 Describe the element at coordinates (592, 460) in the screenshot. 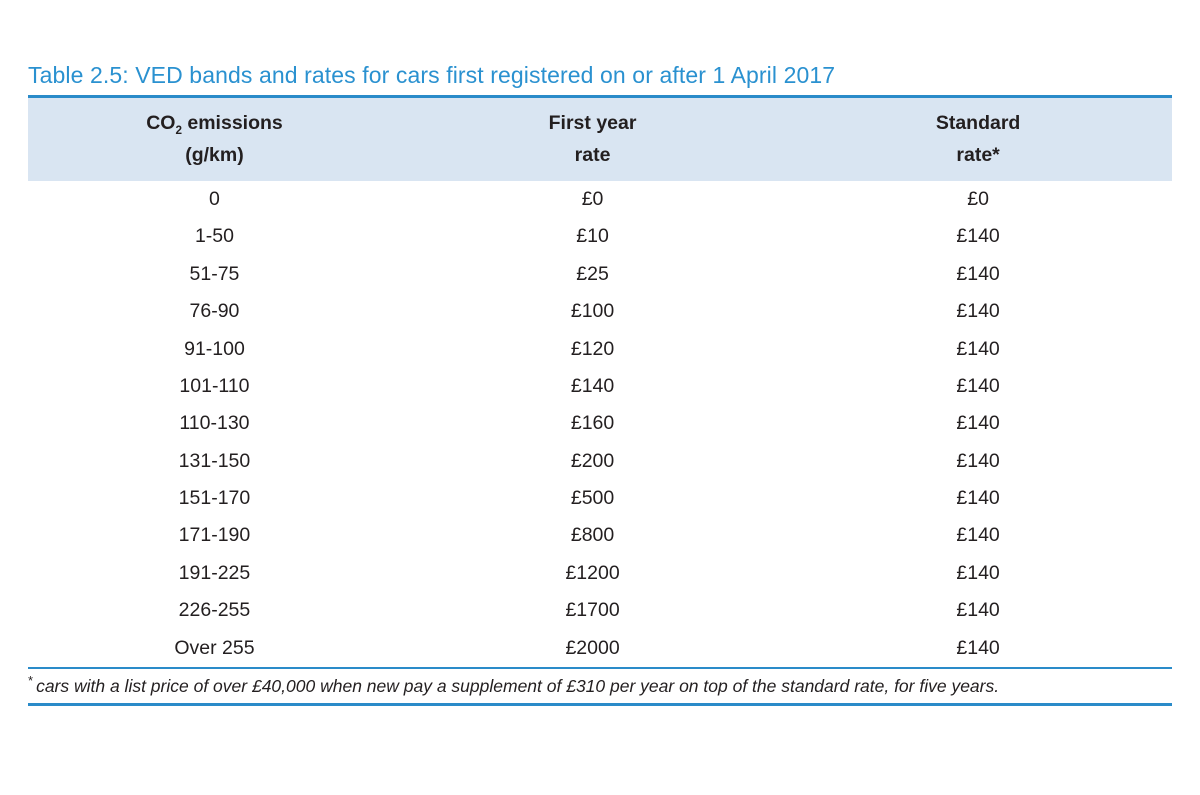

I see `cell-first-year-rate: £200` at that location.